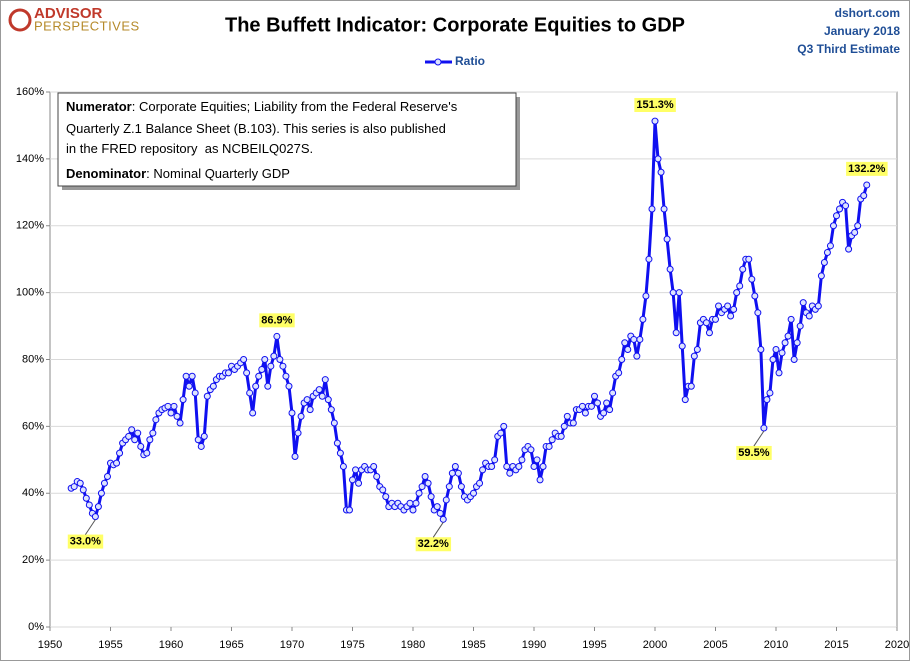  What do you see at coordinates (30, 293) in the screenshot?
I see `y-tick-label: 100%` at bounding box center [30, 293].